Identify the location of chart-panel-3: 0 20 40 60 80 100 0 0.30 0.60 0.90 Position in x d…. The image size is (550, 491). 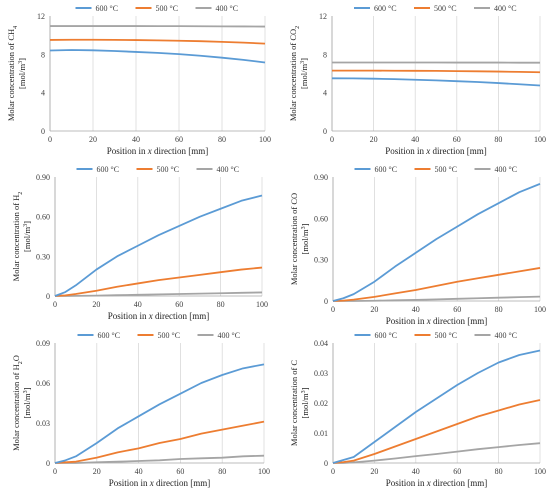
(139, 243).